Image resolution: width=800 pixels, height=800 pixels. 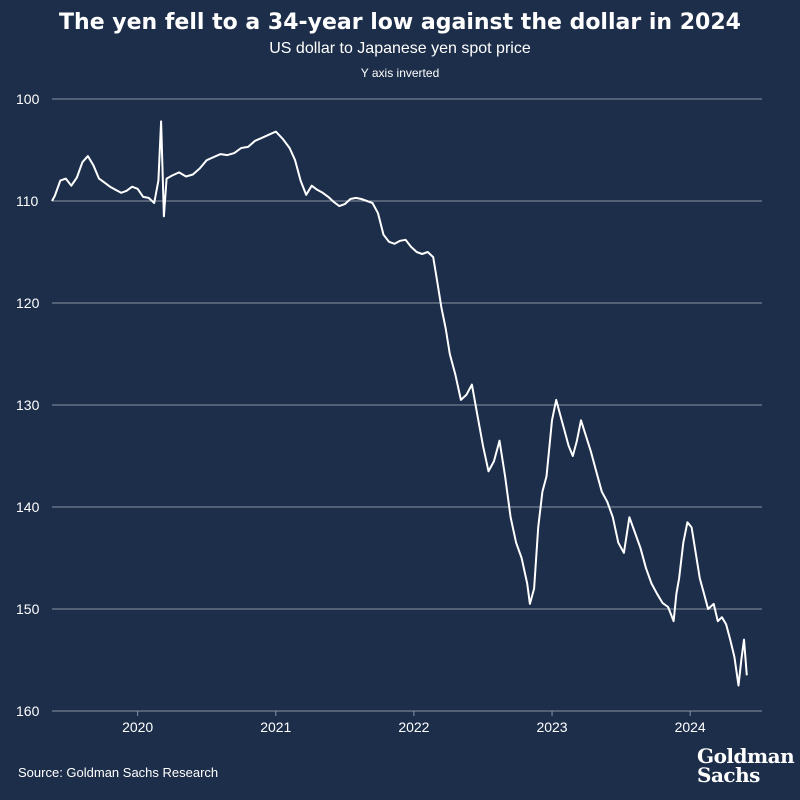 What do you see at coordinates (400, 73) in the screenshot?
I see `axis-note: Y axis inverted` at bounding box center [400, 73].